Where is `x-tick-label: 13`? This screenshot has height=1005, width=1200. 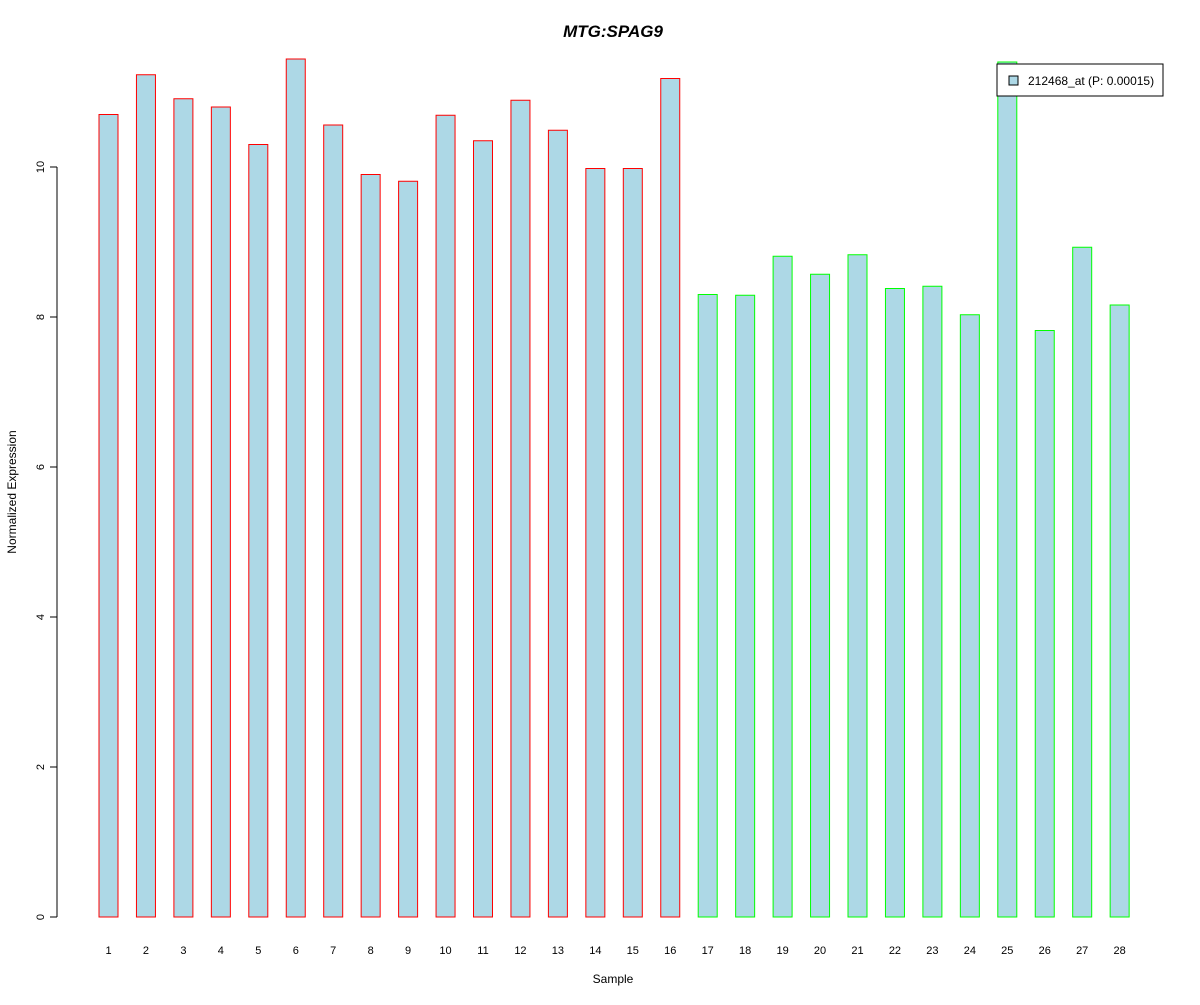 x-tick-label: 13 is located at coordinates (558, 951).